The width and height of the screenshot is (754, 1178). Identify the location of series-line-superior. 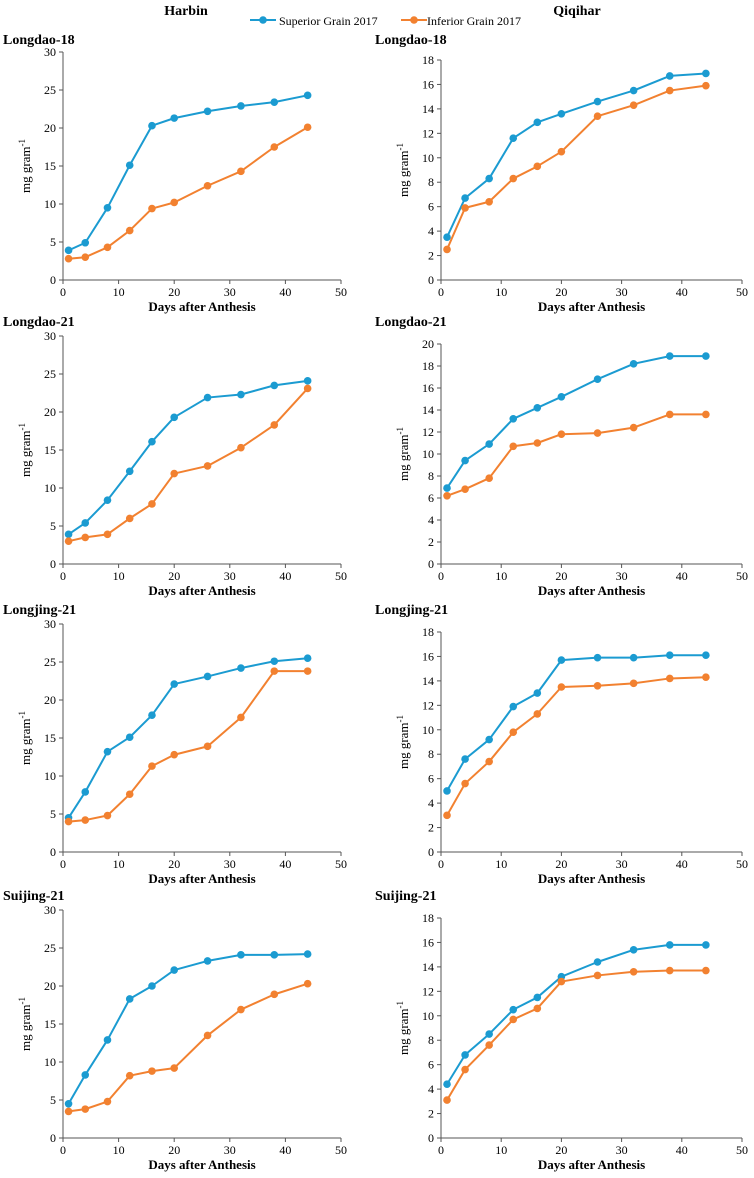
(188, 173).